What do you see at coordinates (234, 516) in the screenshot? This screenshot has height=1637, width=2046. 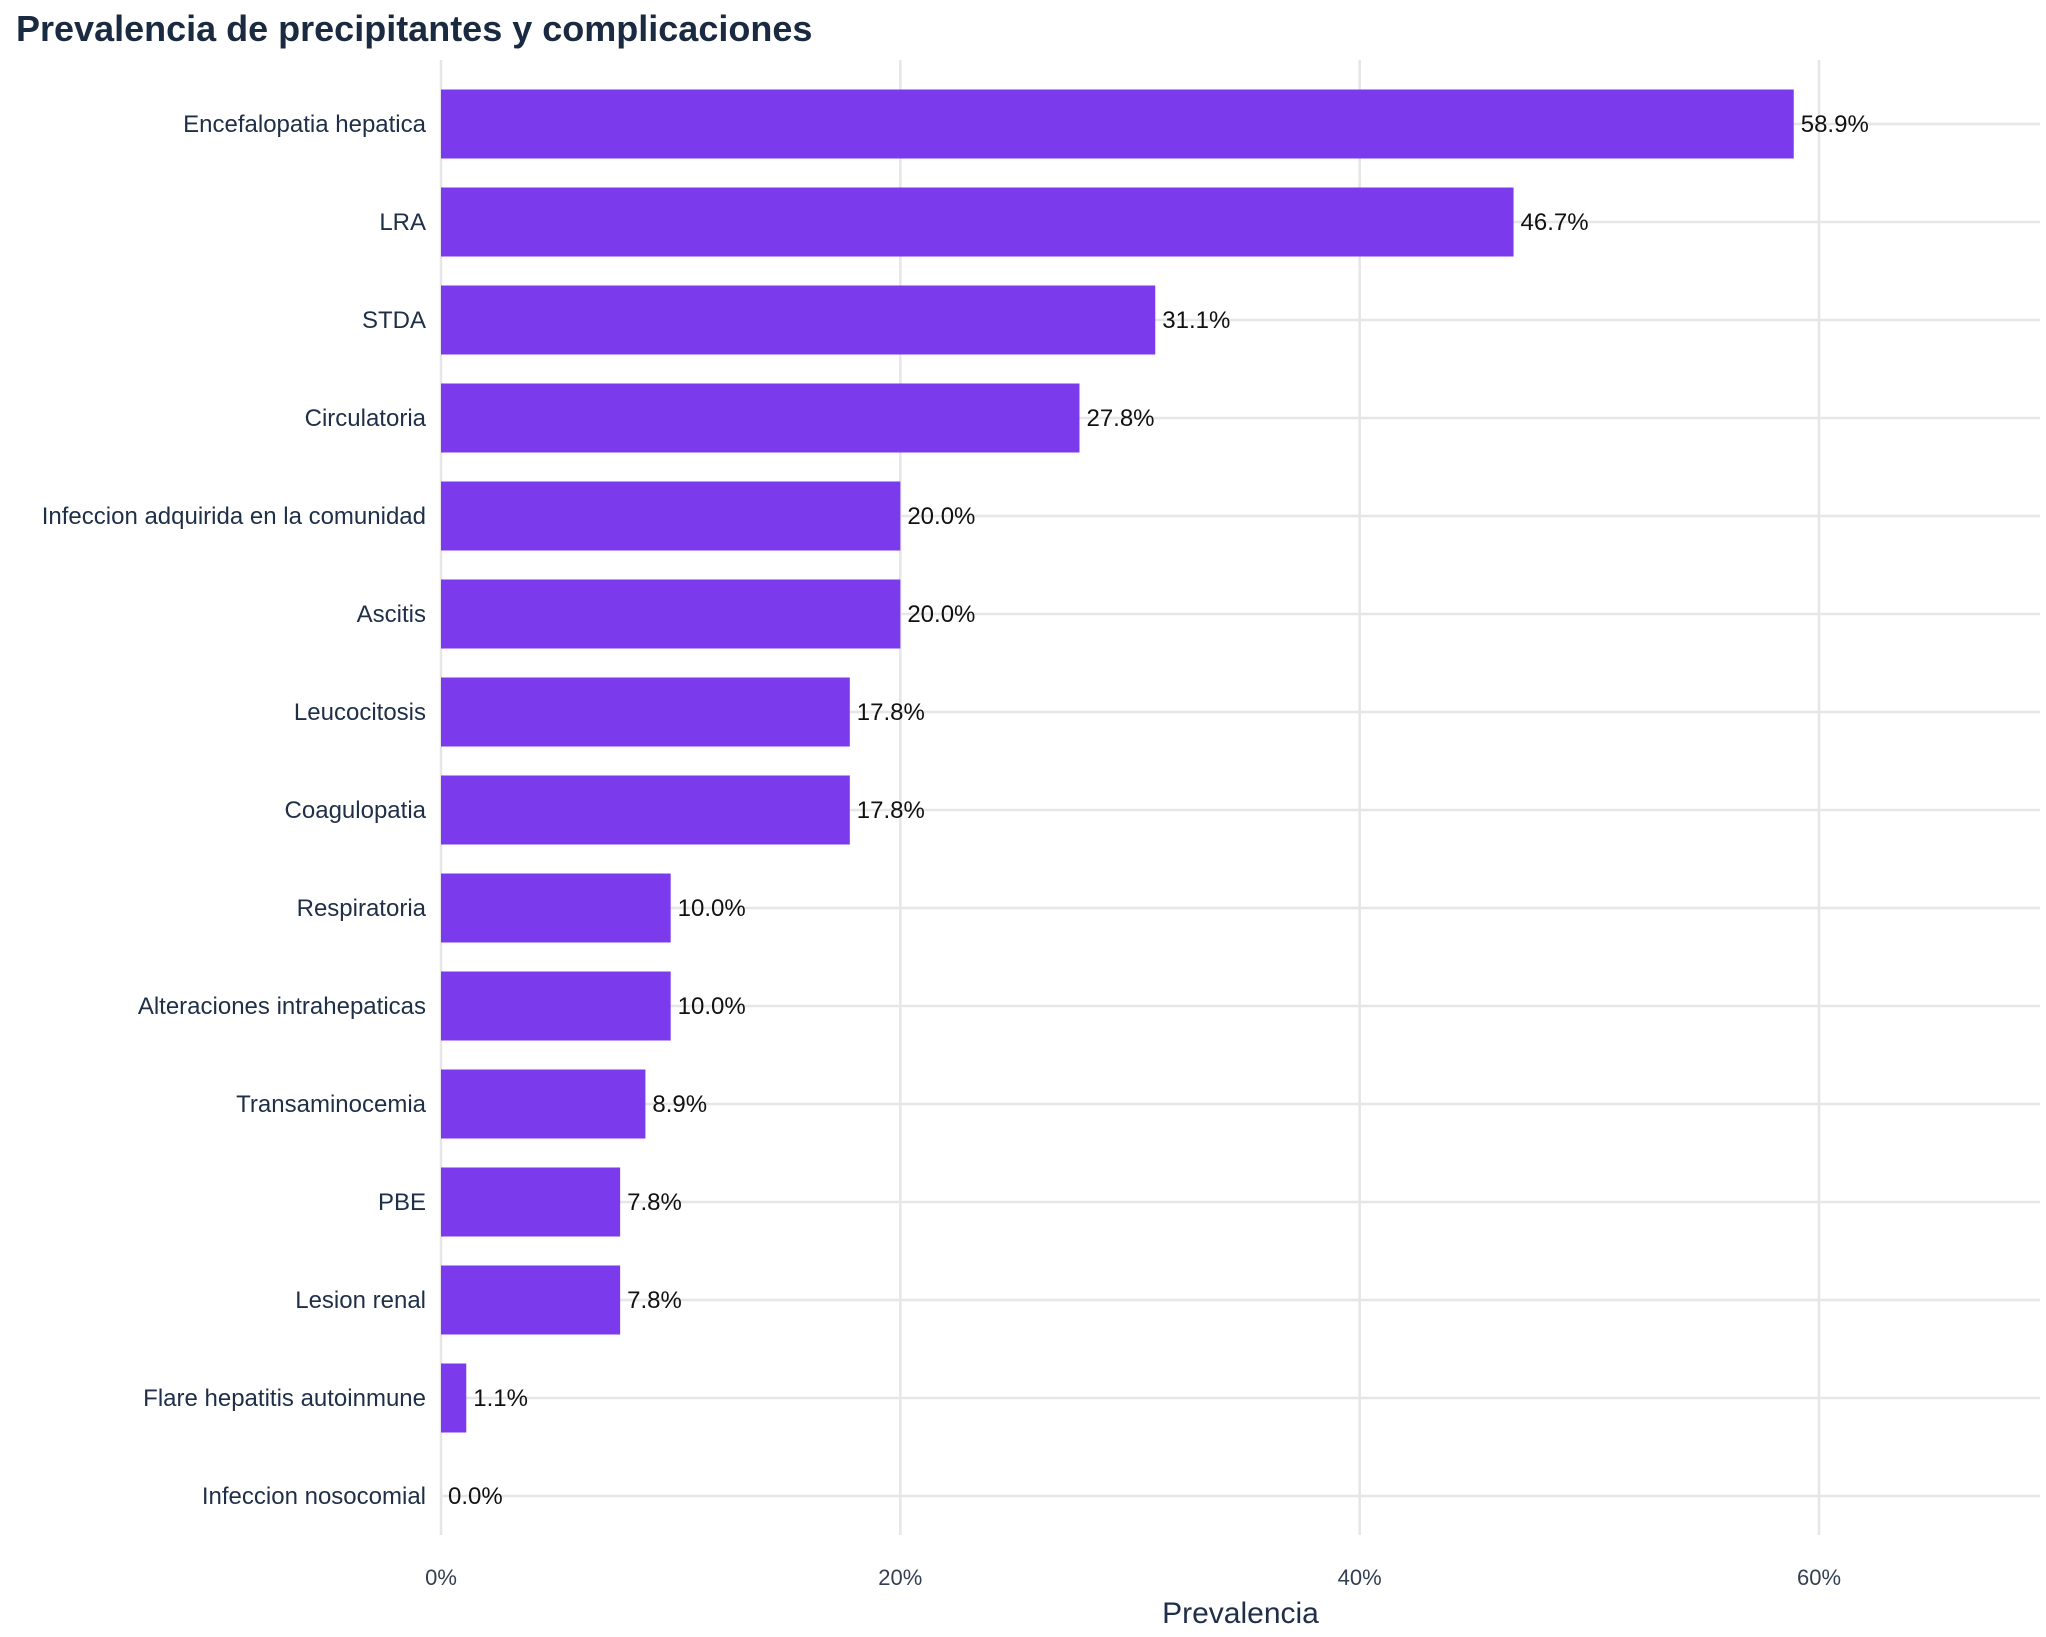 I see `category-label: Infeccion adquirida en la comunidad` at bounding box center [234, 516].